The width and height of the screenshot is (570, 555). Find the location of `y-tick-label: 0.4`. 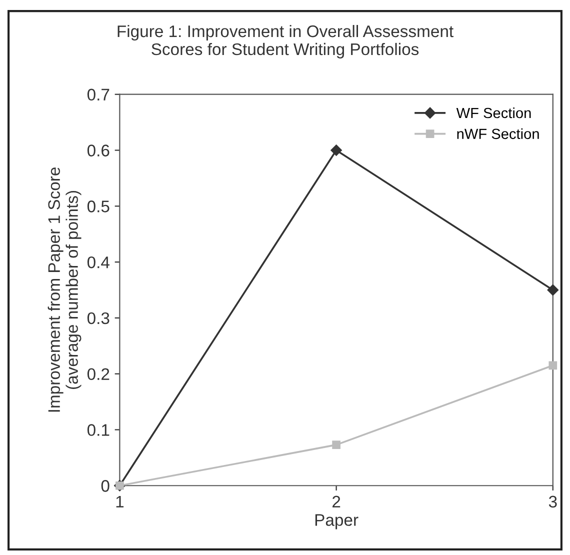

y-tick-label: 0.4 is located at coordinates (98, 262).